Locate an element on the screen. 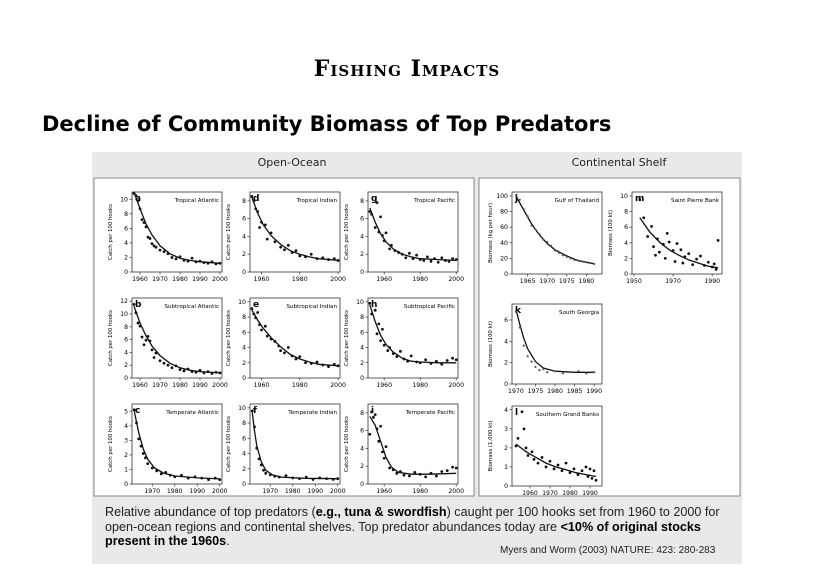 The width and height of the screenshot is (814, 570). y-tick-label-c: 0 is located at coordinates (126, 484).